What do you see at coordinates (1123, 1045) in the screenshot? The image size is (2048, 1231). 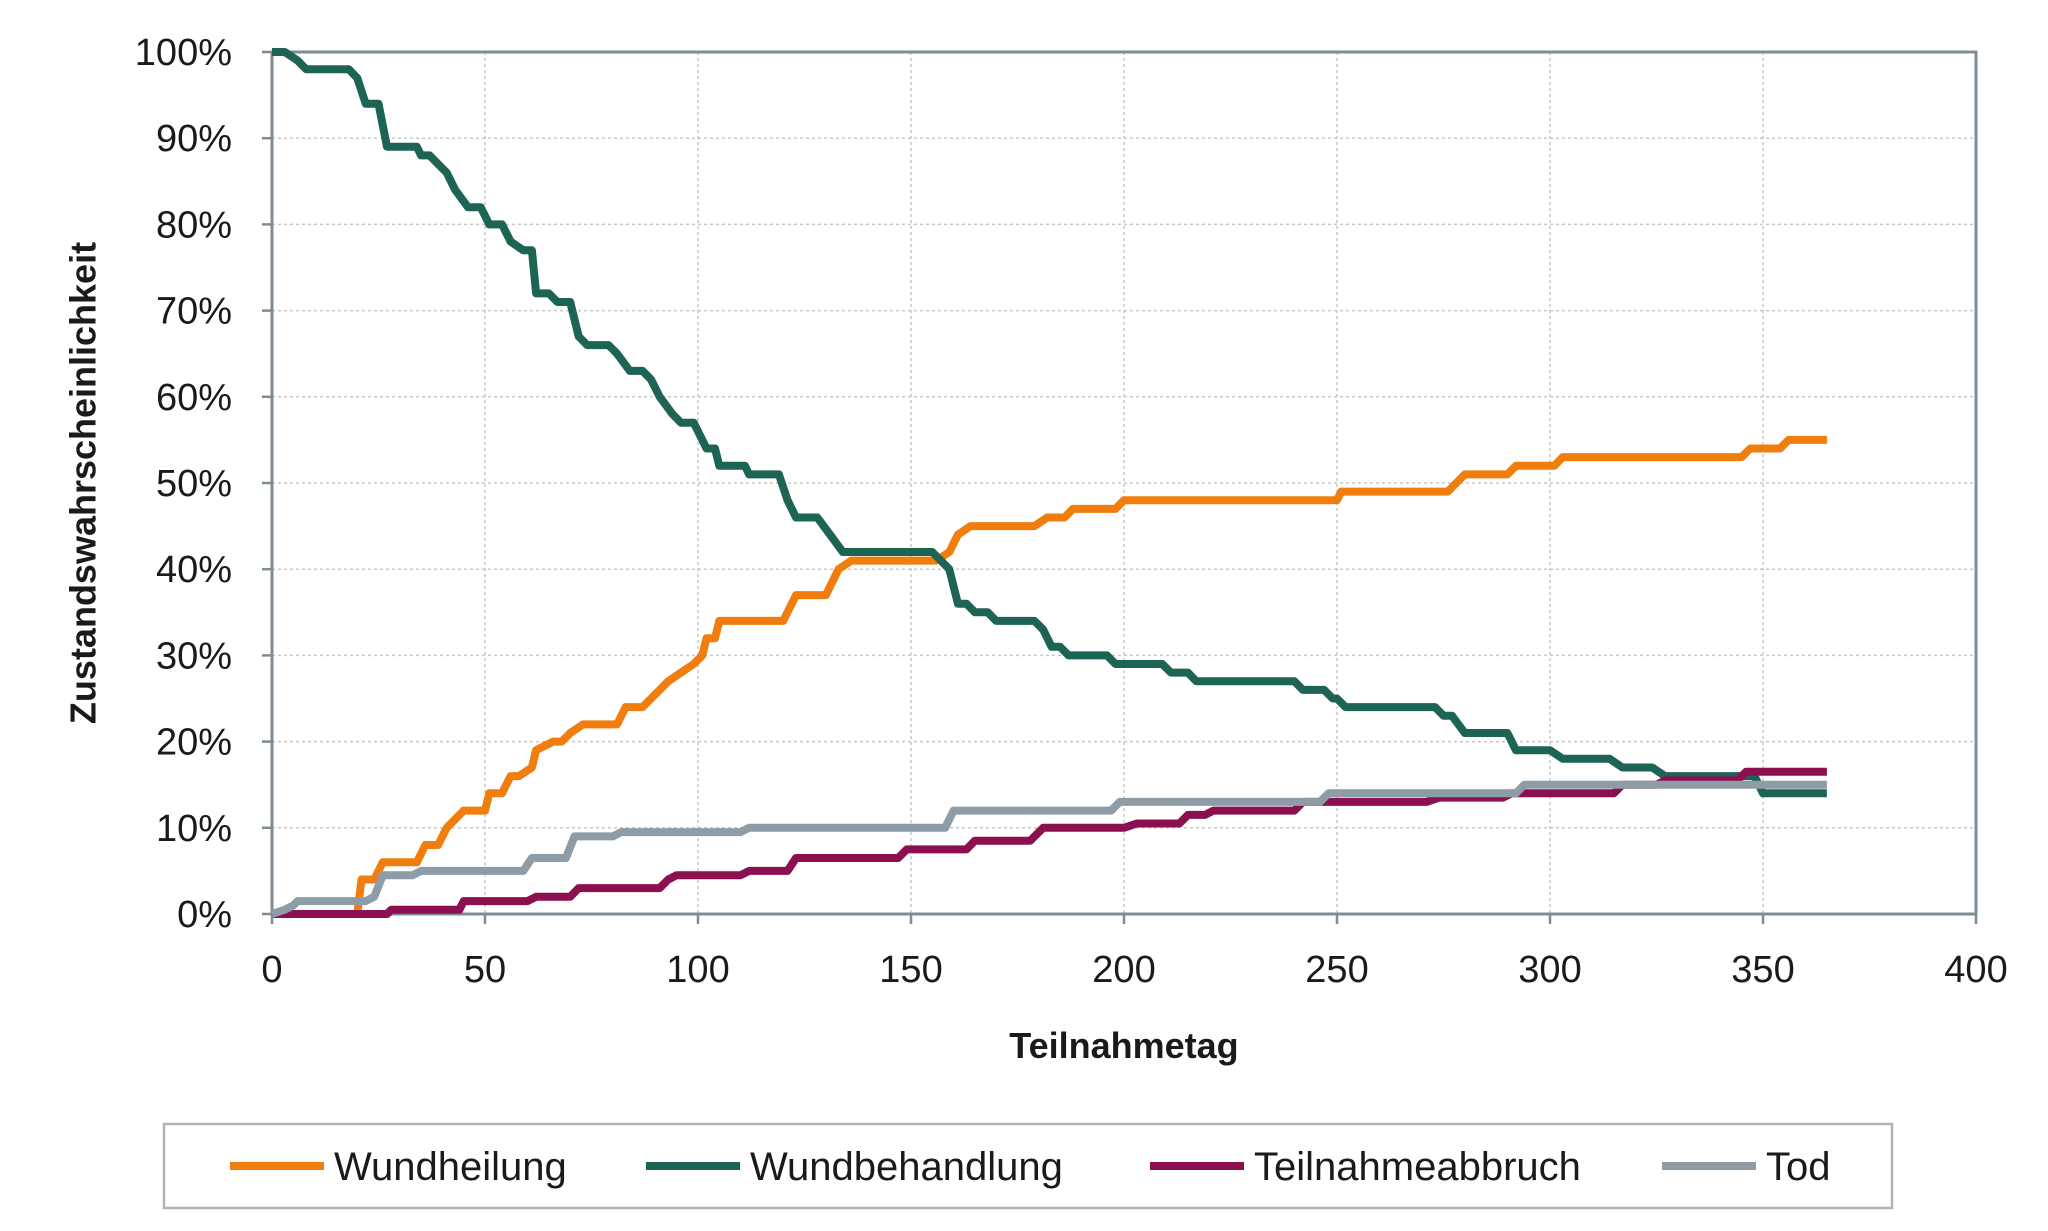 I see `x-axis-title: Teilnahmetag` at bounding box center [1123, 1045].